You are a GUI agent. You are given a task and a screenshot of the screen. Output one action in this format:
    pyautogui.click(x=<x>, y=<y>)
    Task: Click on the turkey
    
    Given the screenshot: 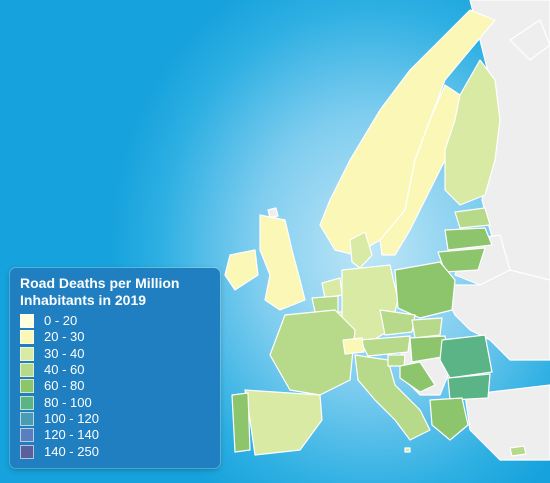 What is the action you would take?
    pyautogui.click(x=507, y=422)
    